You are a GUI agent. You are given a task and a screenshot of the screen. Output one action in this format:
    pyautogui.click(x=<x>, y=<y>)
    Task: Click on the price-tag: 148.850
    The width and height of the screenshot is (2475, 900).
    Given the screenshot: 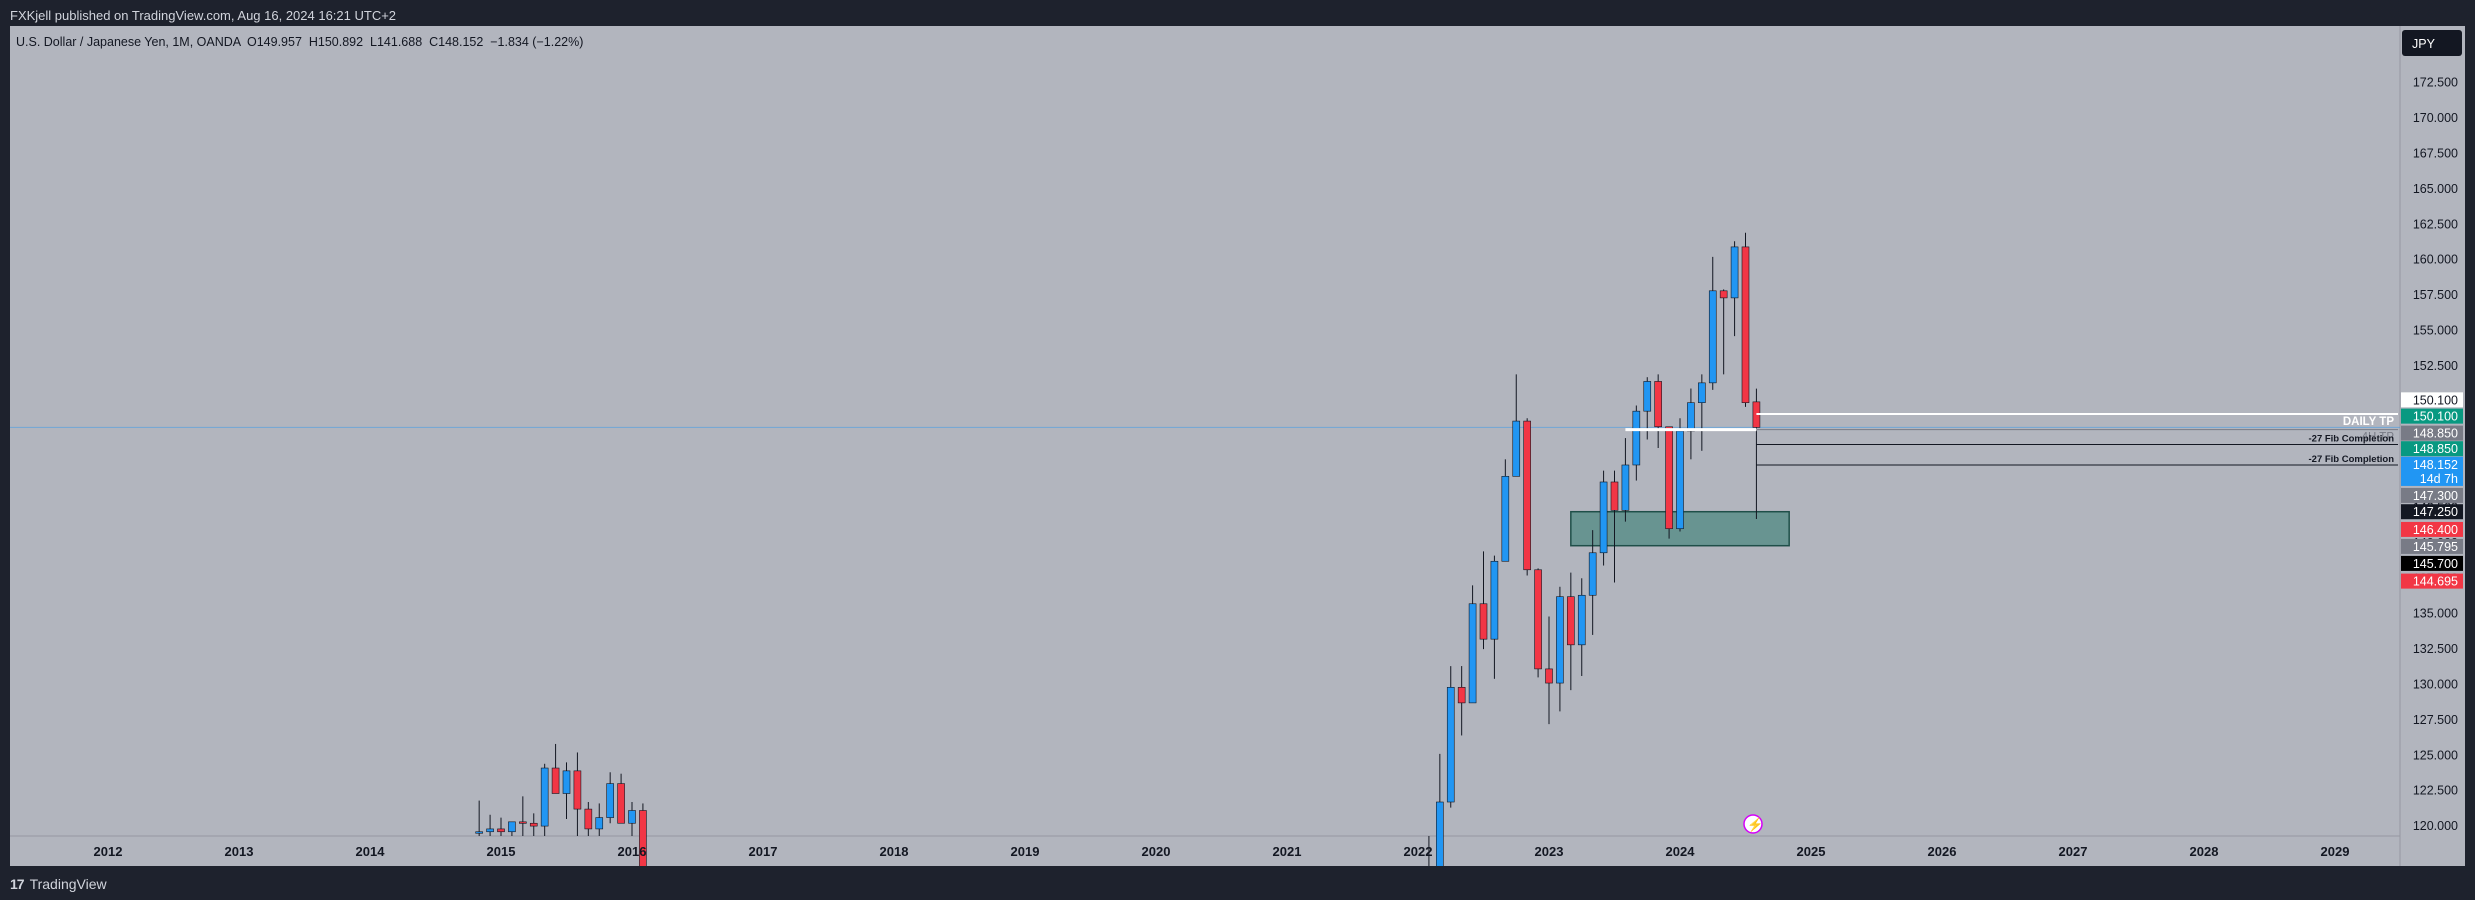 What is the action you would take?
    pyautogui.click(x=2432, y=433)
    